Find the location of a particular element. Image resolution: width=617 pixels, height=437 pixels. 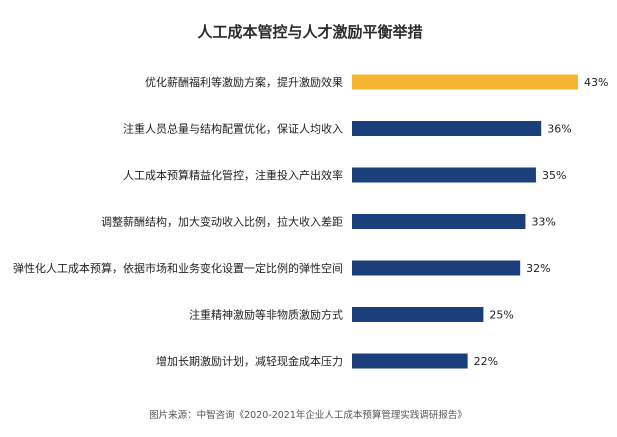

category-label: 增加长期激励计划，减轻现金成本压力 is located at coordinates (249, 361).